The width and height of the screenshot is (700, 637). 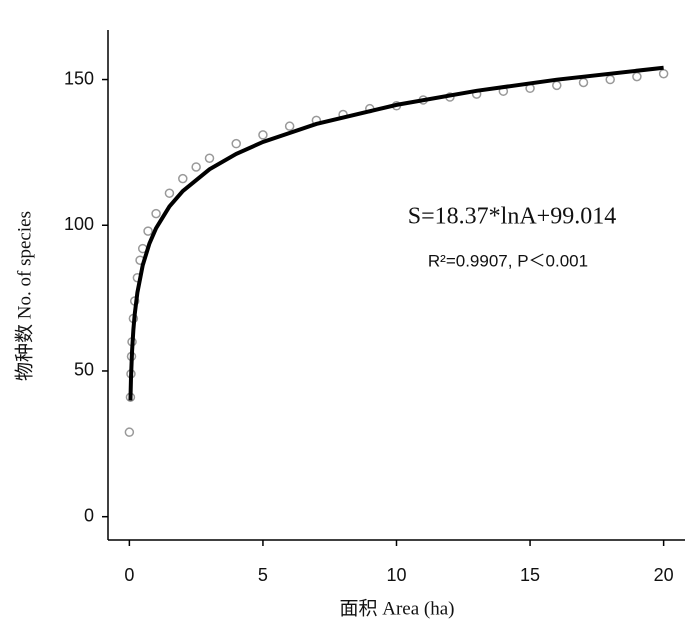 I want to click on y-tick-label: 150, so click(x=79, y=78).